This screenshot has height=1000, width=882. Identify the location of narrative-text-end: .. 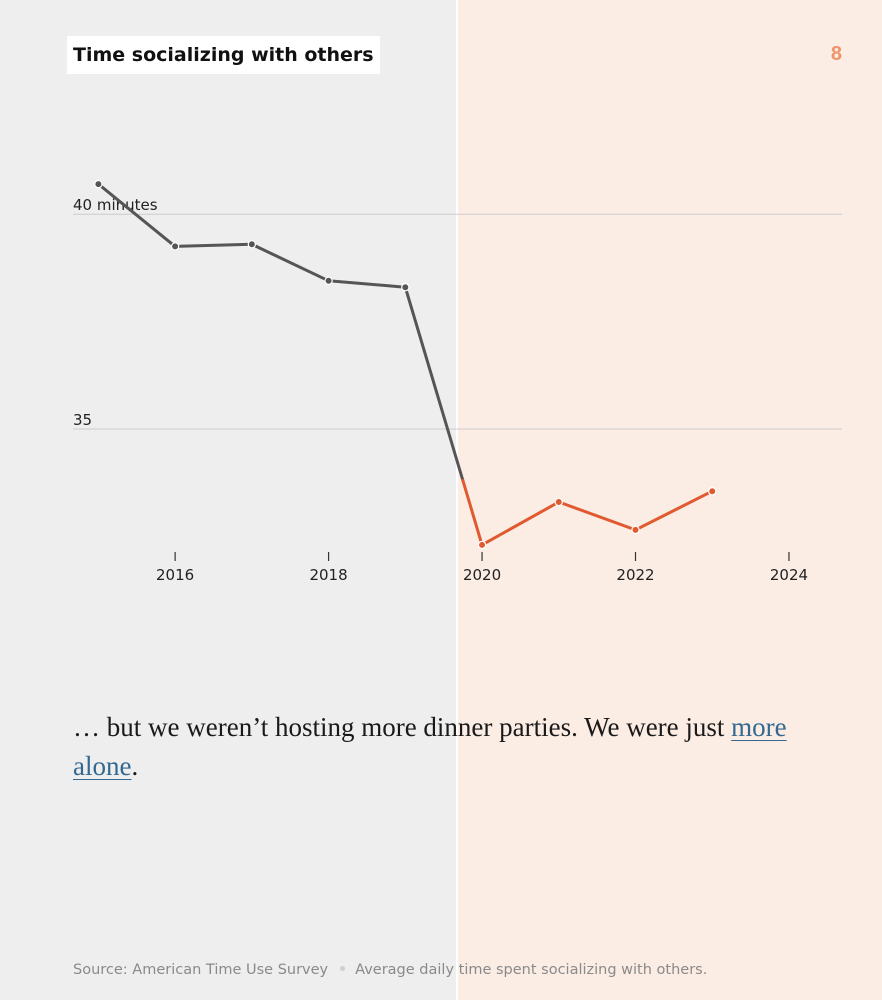
(135, 766).